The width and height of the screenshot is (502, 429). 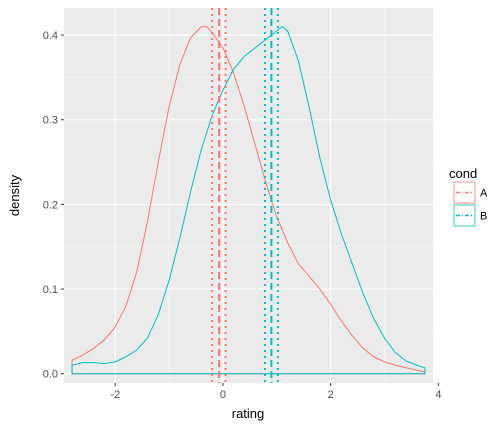 I want to click on legend-label-b: B, so click(x=483, y=217).